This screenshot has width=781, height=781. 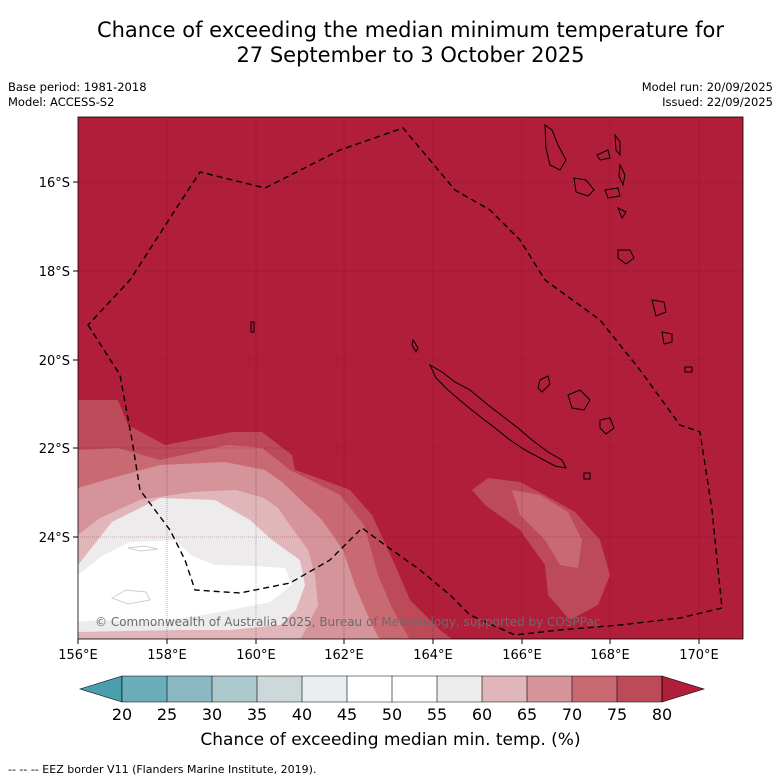 I want to click on colorbar-tick-55: 55, so click(x=437, y=714).